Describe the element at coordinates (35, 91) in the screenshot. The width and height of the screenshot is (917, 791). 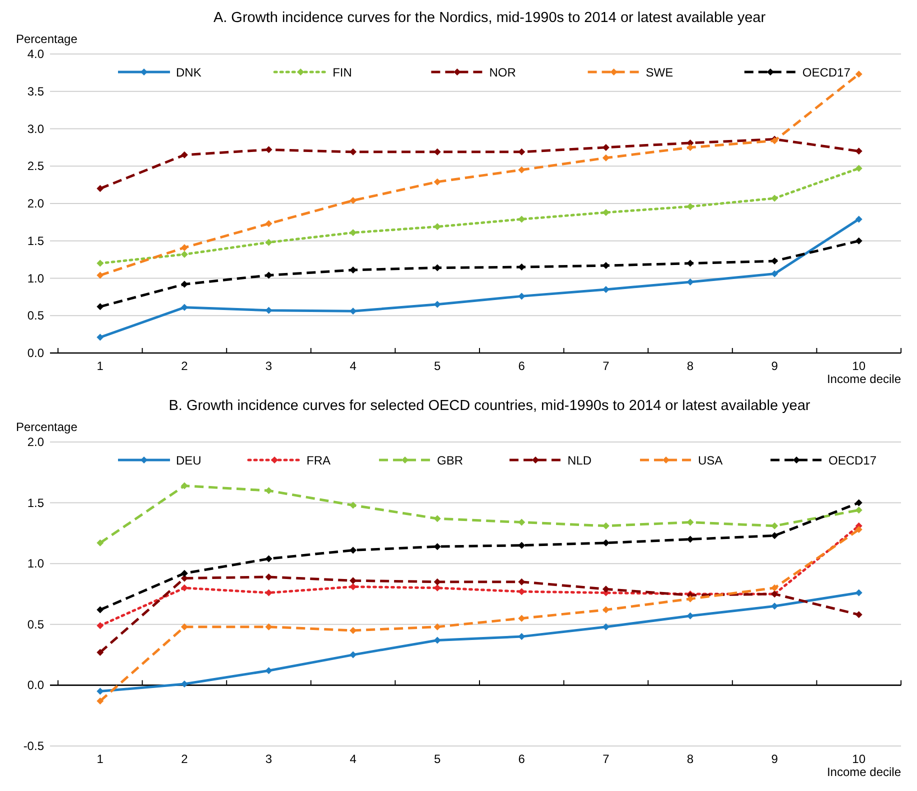
I see `y-tick-label: 3.5` at that location.